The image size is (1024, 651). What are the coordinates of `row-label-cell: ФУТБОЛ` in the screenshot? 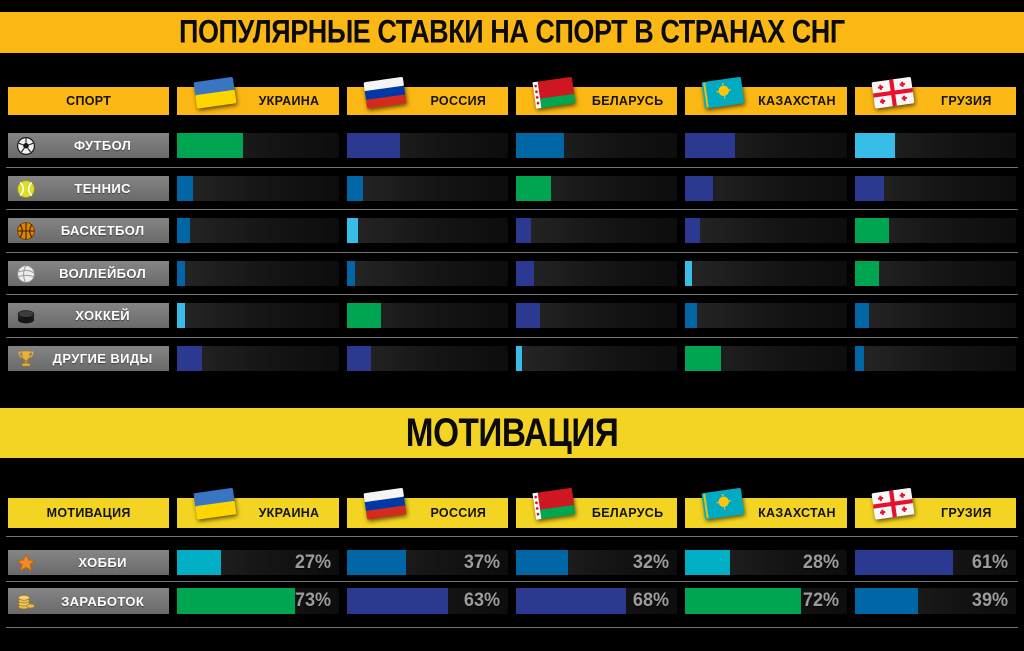 It's located at (89, 145).